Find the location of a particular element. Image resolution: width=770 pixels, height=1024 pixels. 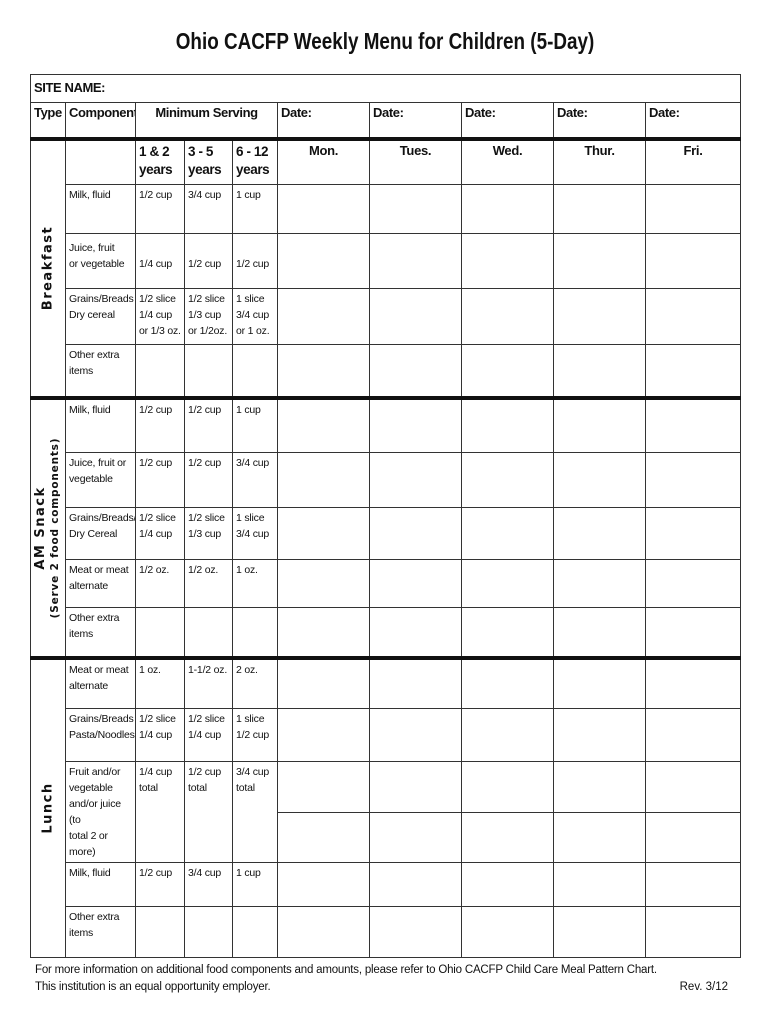

component-text: Pasta/Noodles is located at coordinates (102, 735).